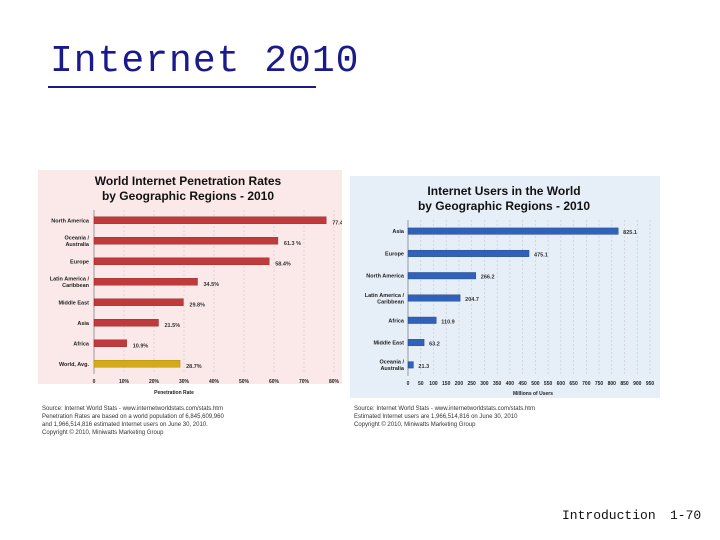 Image resolution: width=720 pixels, height=540 pixels. I want to click on slide-title: Internet 2010, so click(205, 61).